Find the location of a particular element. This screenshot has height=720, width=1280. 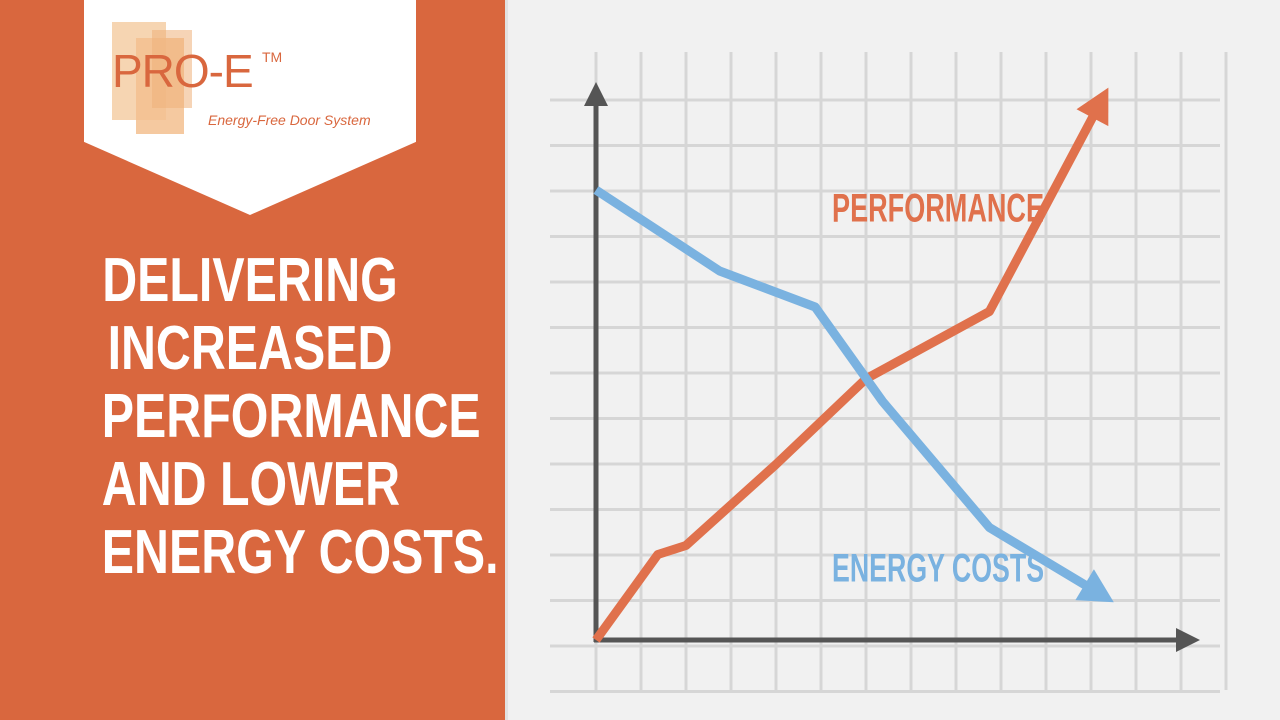

y-axis-arrowhead is located at coordinates (596, 94).